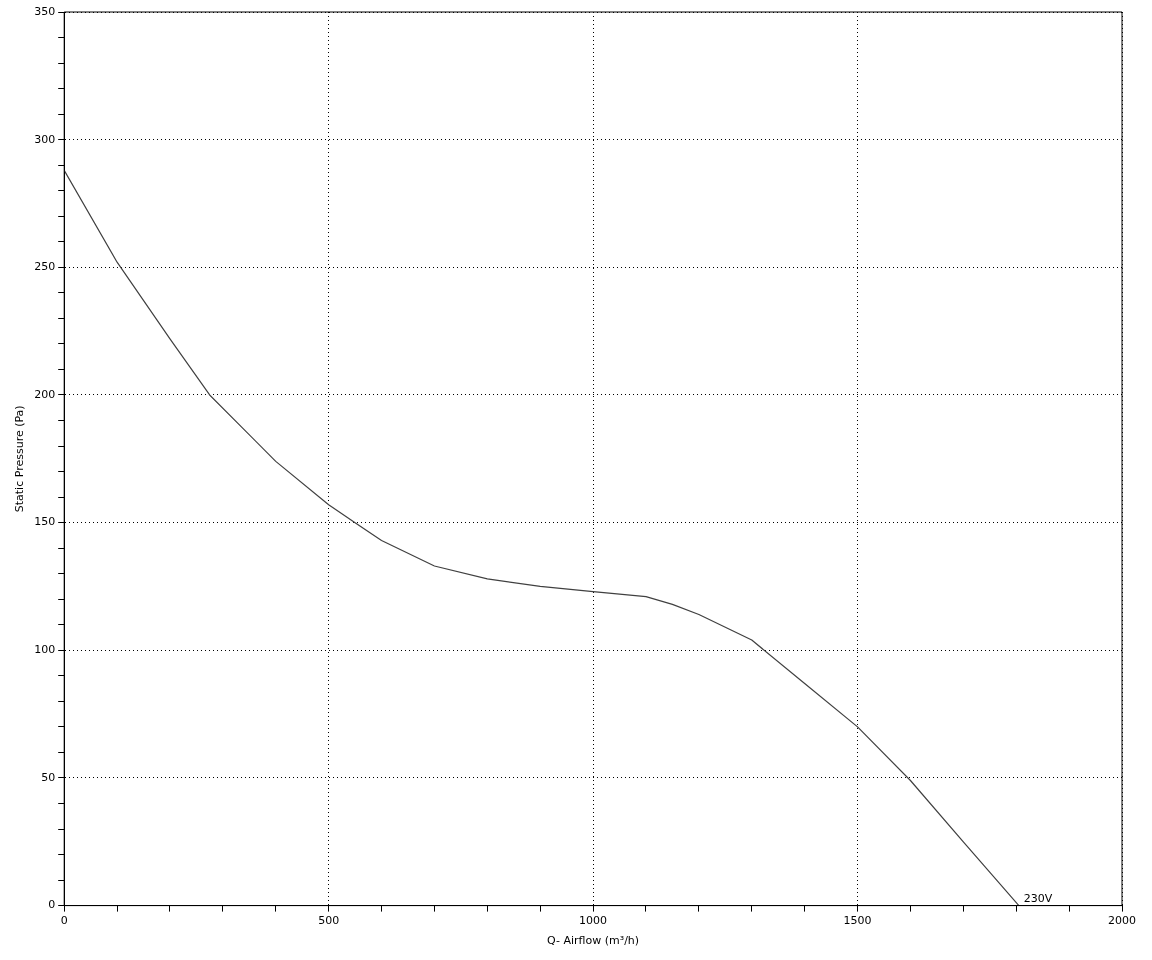 This screenshot has width=1152, height=960. What do you see at coordinates (593, 941) in the screenshot?
I see `x-axis-title: Q- Airflow (m³/h)` at bounding box center [593, 941].